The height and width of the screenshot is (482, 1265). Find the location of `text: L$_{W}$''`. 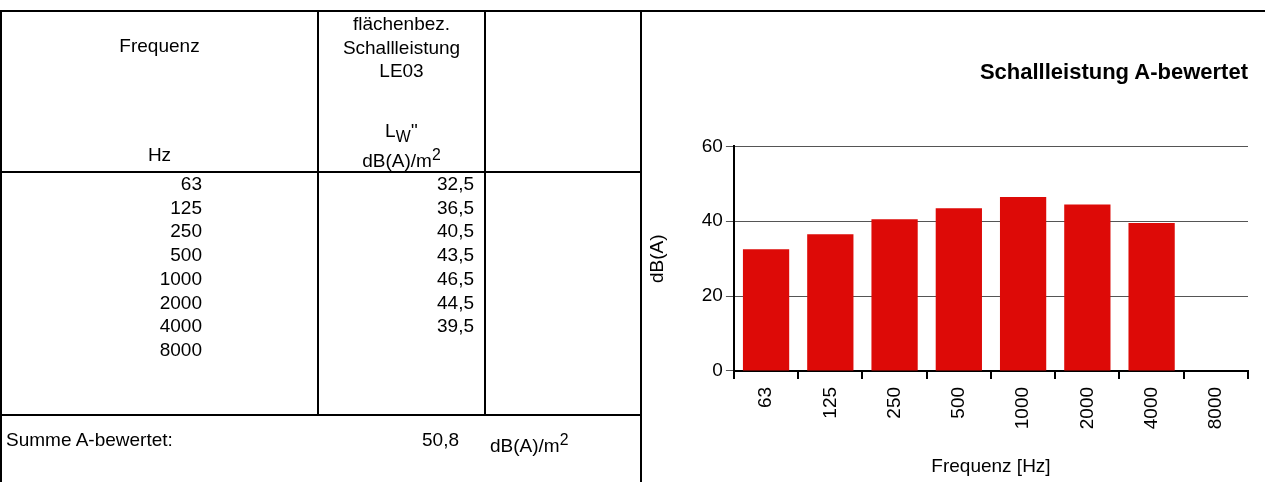

text: L$_{W}$'' is located at coordinates (401, 132).